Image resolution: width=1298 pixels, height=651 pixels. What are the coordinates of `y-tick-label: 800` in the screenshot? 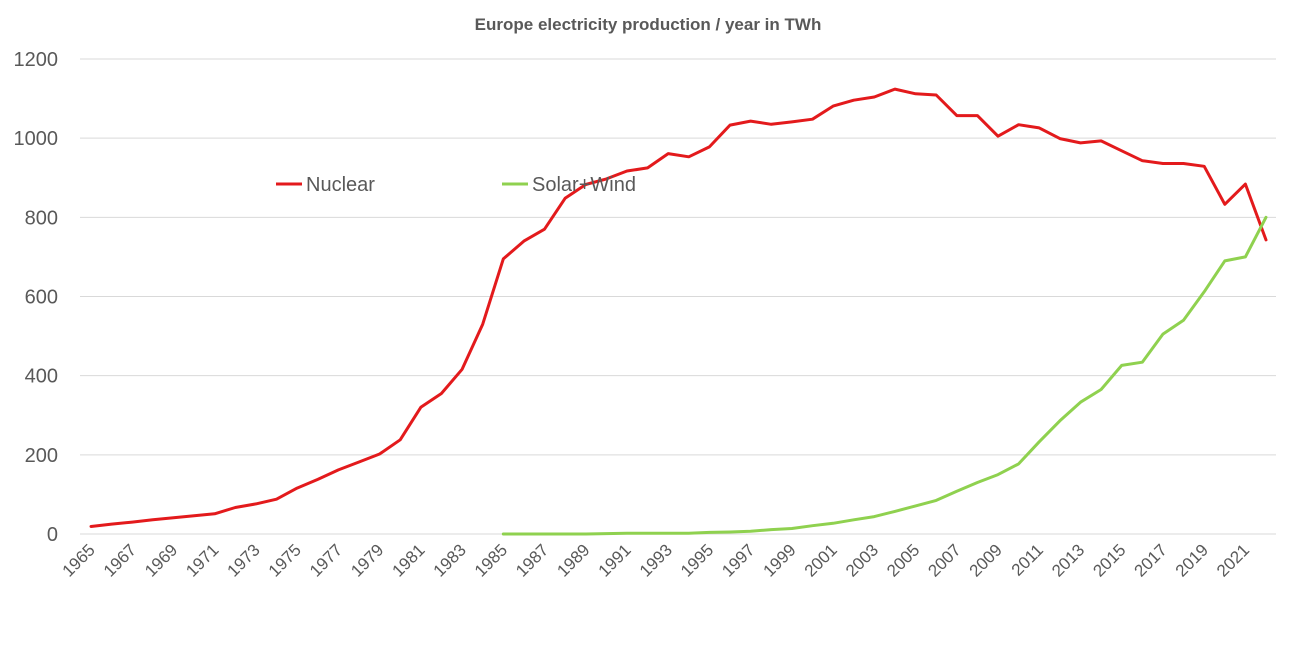 It's located at (41, 218).